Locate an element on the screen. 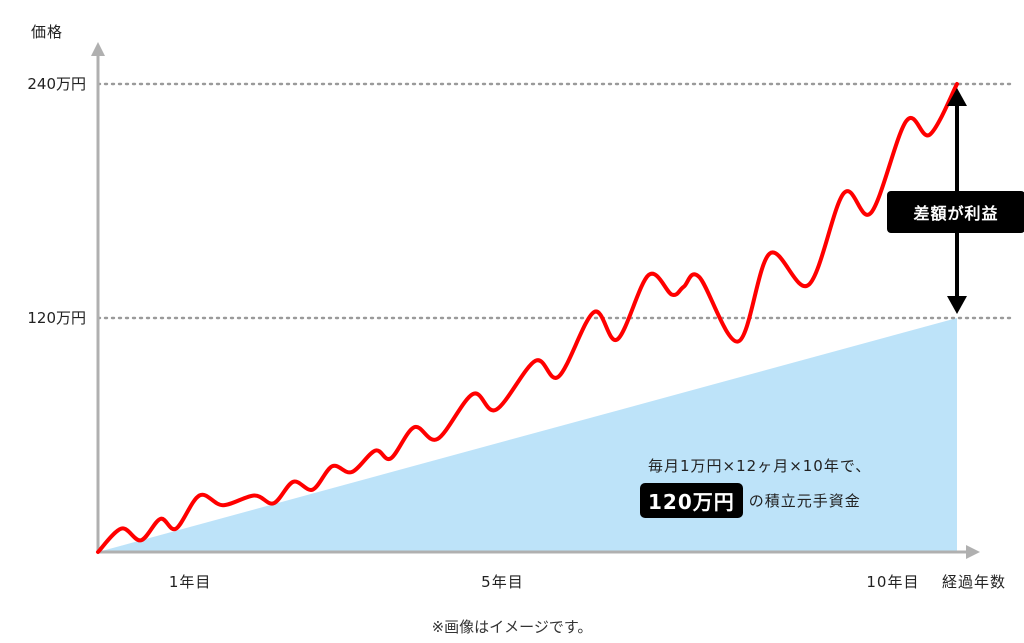  principal-annotation-suffix: の積立元手資金 is located at coordinates (804, 501).